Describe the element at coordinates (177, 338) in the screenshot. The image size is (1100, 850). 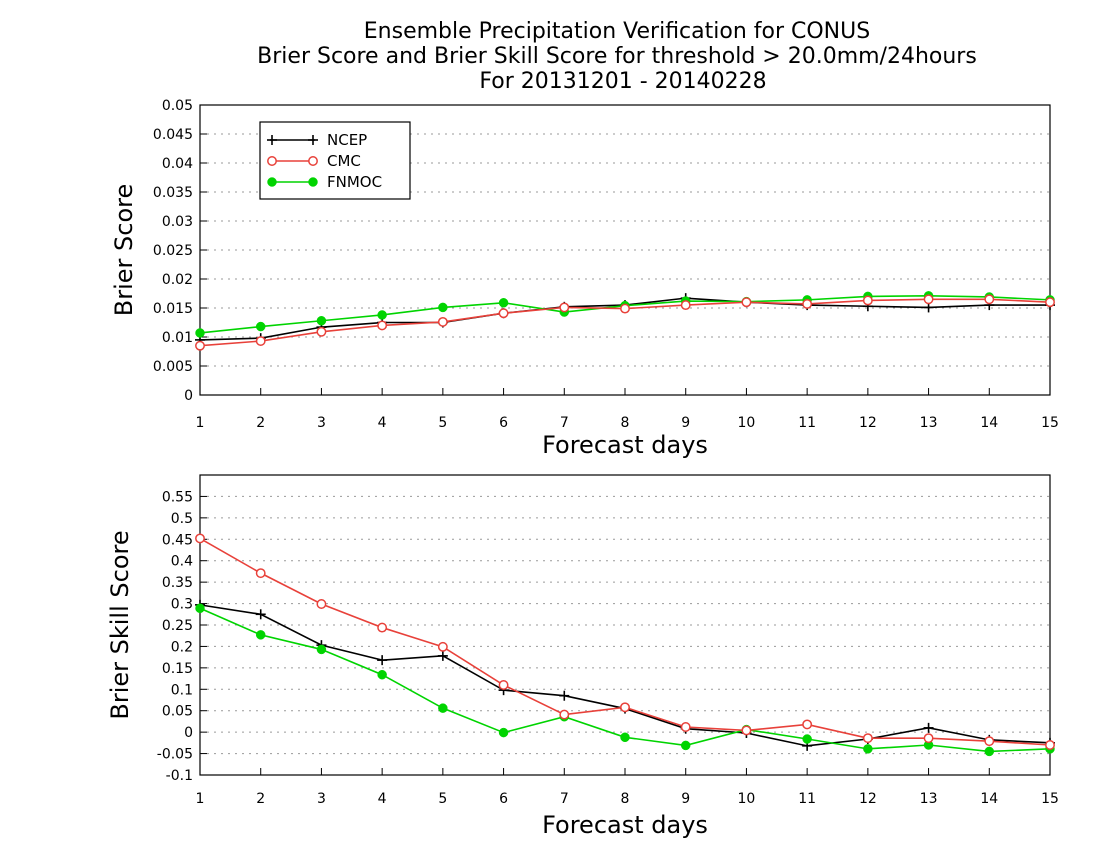
I see `y-tick-label: 0.01` at that location.